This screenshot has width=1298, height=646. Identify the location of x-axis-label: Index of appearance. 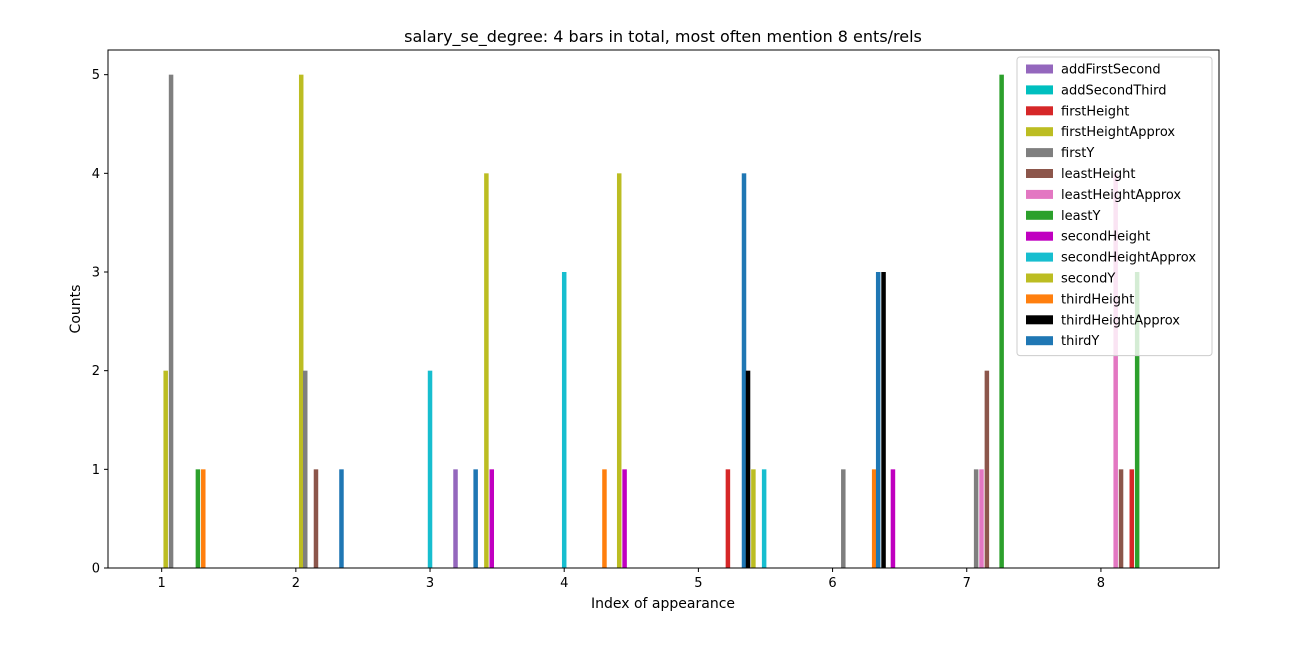
(663, 604).